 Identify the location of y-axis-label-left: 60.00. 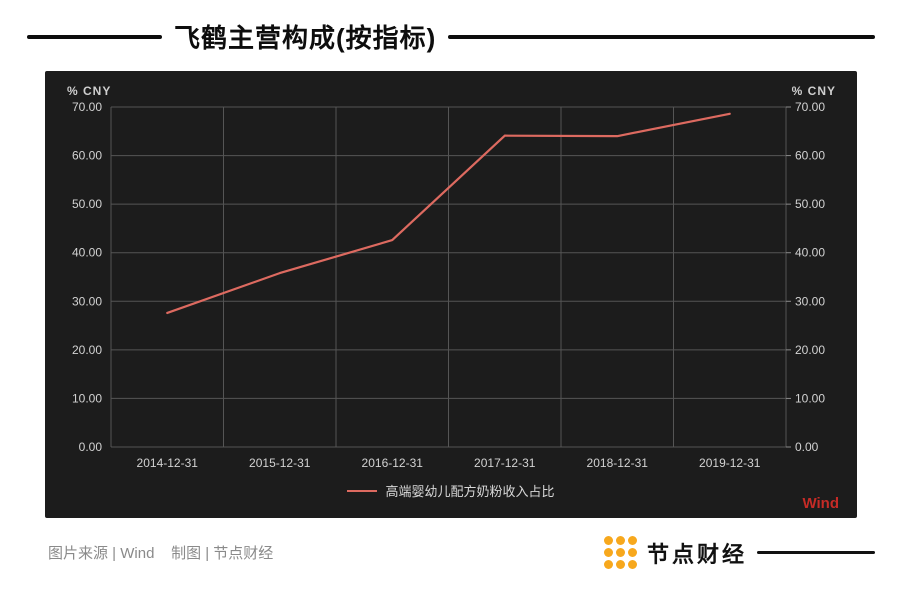
(86, 156).